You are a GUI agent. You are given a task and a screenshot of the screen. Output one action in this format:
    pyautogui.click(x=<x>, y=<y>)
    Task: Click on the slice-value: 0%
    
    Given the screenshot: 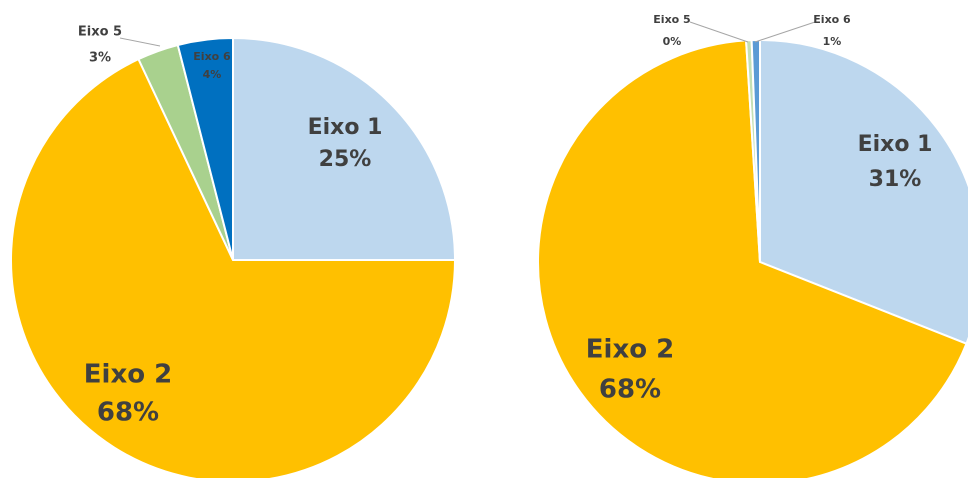 What is the action you would take?
    pyautogui.click(x=672, y=41)
    